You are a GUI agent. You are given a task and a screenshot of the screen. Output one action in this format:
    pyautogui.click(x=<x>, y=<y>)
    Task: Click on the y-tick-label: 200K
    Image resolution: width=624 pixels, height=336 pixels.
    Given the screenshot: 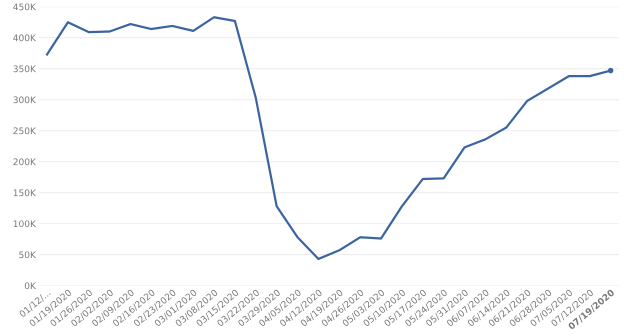 What is the action you would take?
    pyautogui.click(x=24, y=162)
    